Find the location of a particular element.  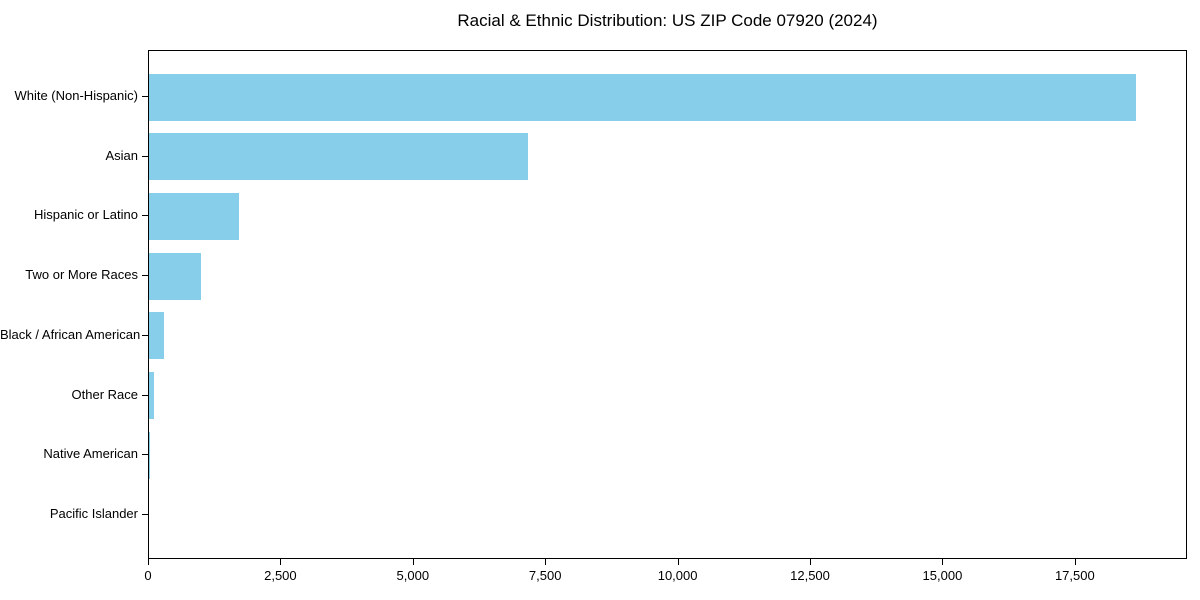

x-axis-tick-label: 17,500 is located at coordinates (1074, 575).